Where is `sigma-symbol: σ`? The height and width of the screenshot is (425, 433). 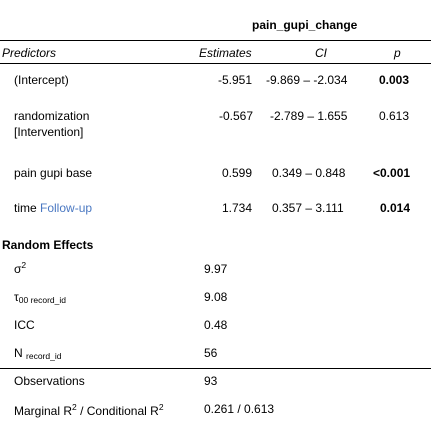 sigma-symbol: σ is located at coordinates (18, 269).